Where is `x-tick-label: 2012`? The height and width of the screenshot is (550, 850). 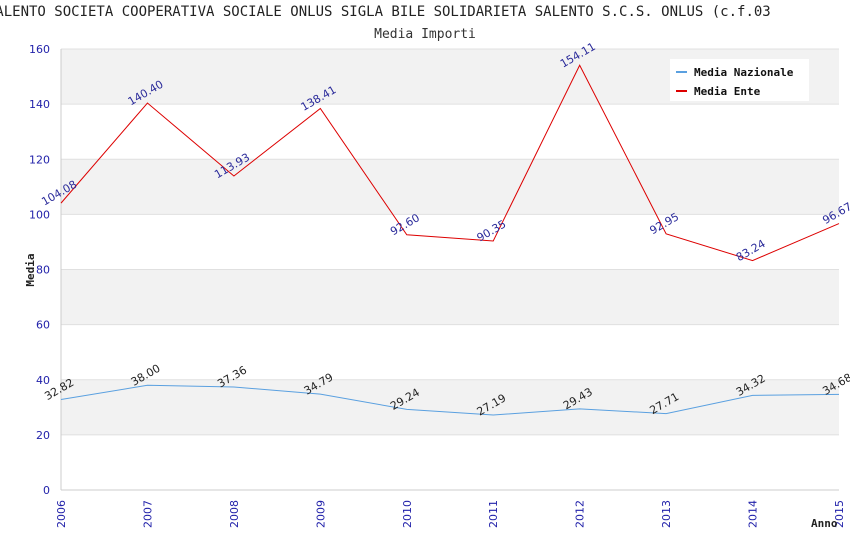
x-tick-label: 2012 is located at coordinates (580, 514).